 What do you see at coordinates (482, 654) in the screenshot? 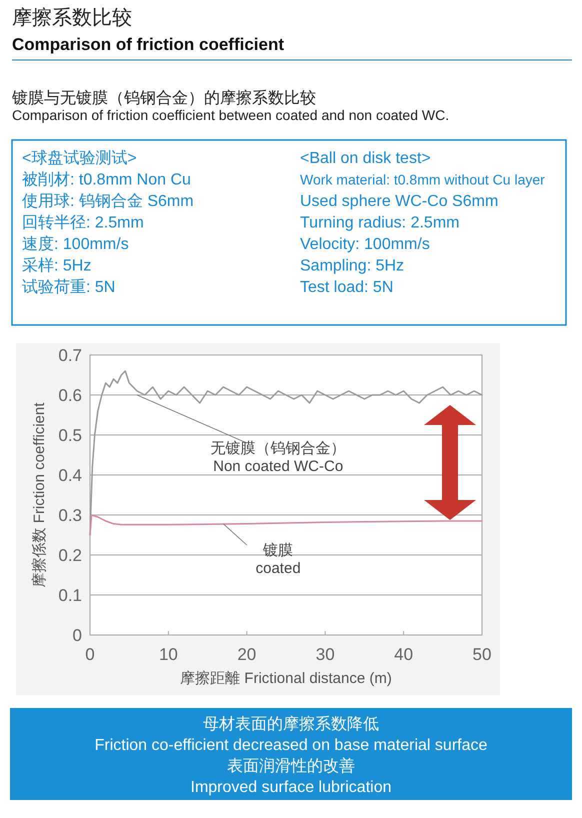
I see `x-tick-label: 50` at bounding box center [482, 654].